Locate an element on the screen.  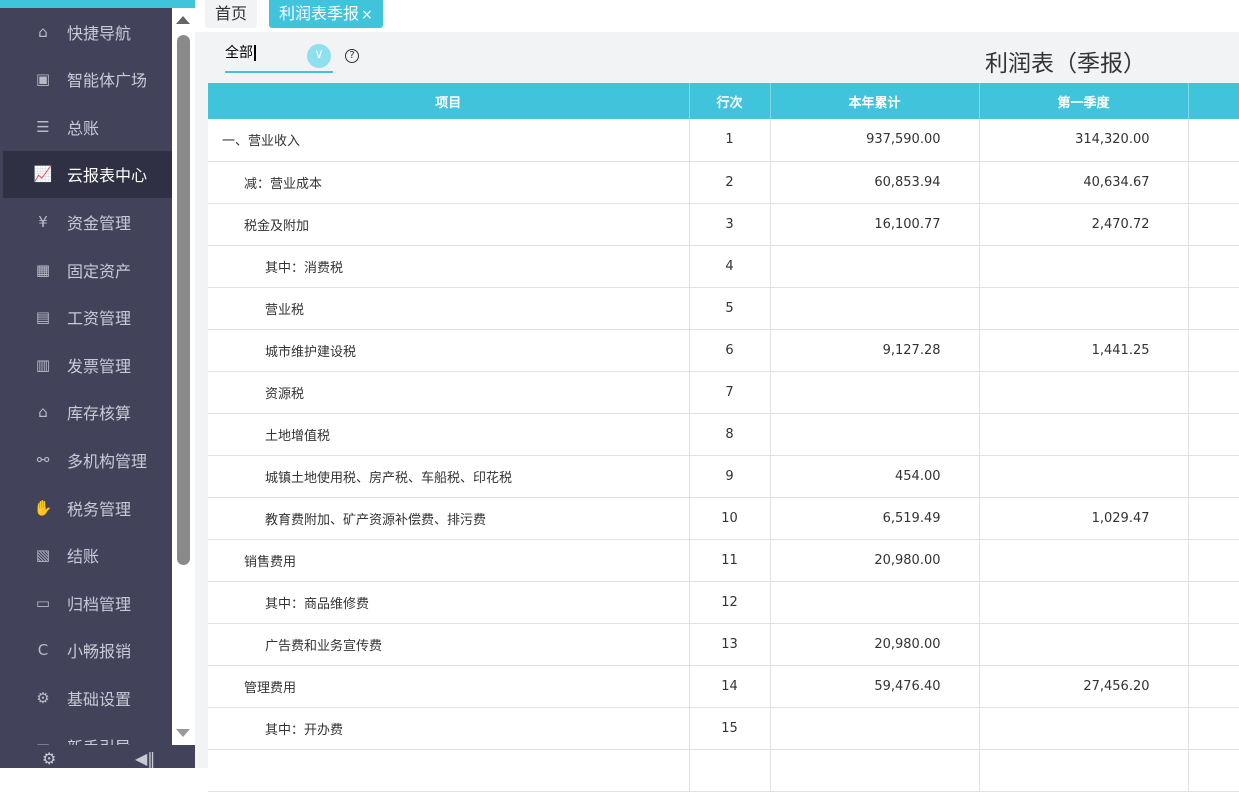
sidebar-bottom-bar: ⚙ ◀‖ is located at coordinates (97, 756).